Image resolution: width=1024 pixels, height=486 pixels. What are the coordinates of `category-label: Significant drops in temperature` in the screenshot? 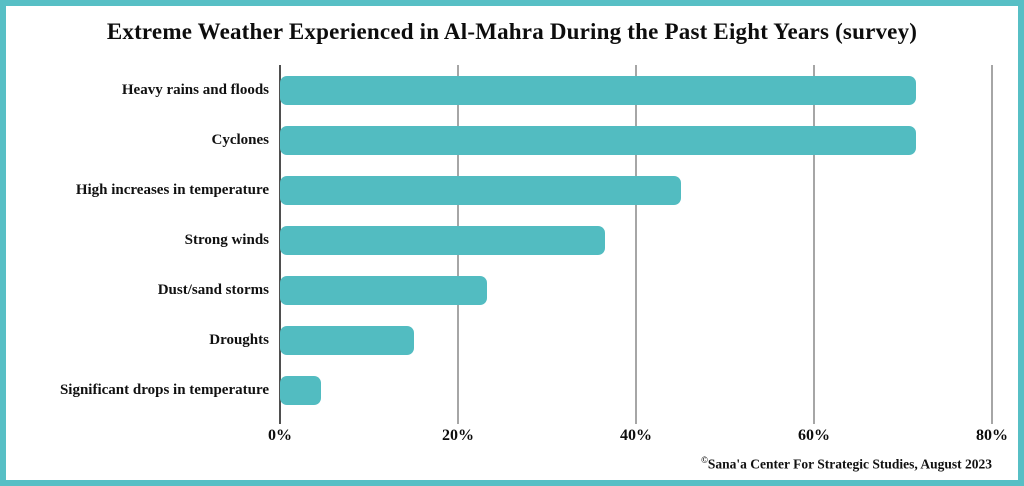 It's located at (164, 390).